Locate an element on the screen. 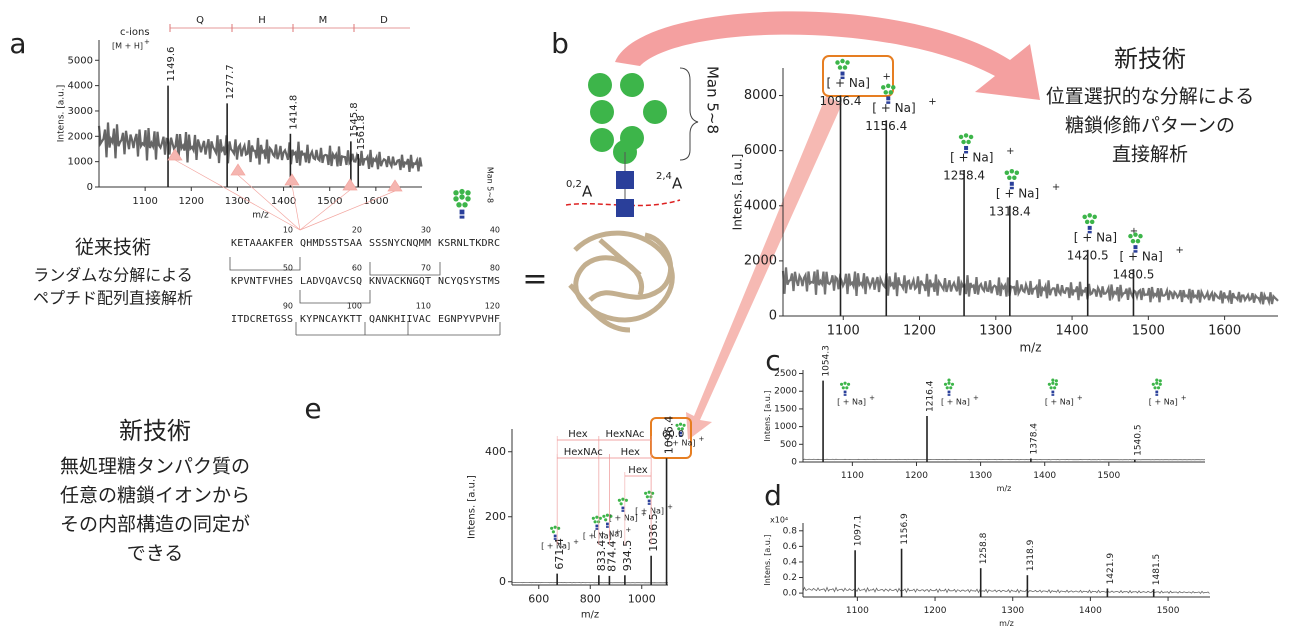  y-tick-label: 3000 is located at coordinates (80, 111).